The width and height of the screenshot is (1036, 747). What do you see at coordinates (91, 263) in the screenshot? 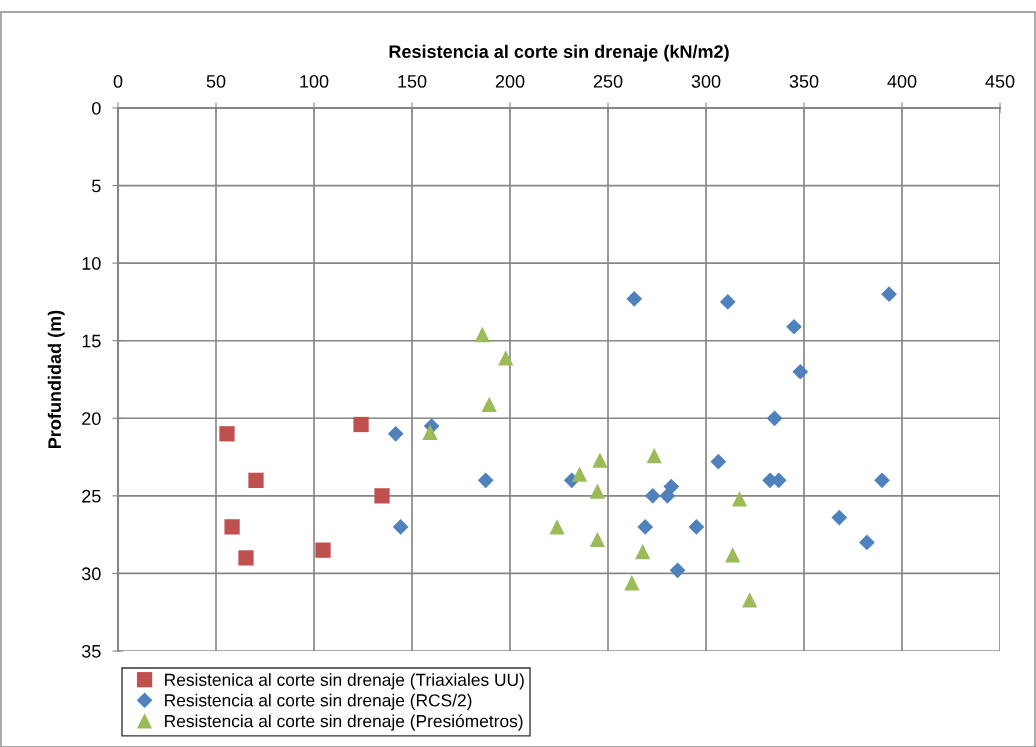
I see `y-tick-label: 10` at bounding box center [91, 263].